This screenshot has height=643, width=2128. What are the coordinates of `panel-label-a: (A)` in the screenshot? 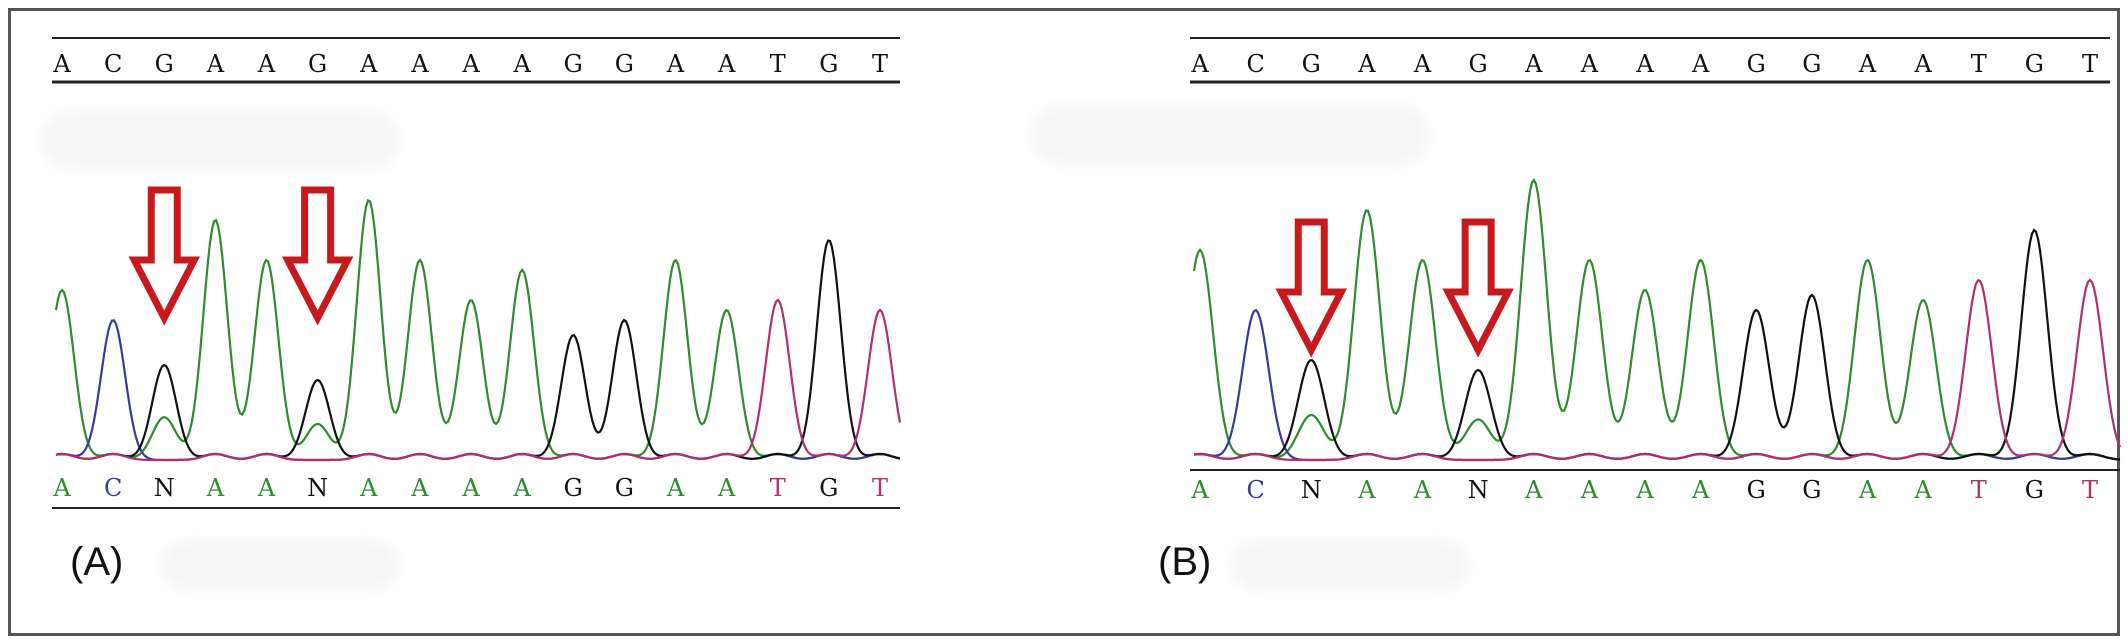 It's located at (97, 562).